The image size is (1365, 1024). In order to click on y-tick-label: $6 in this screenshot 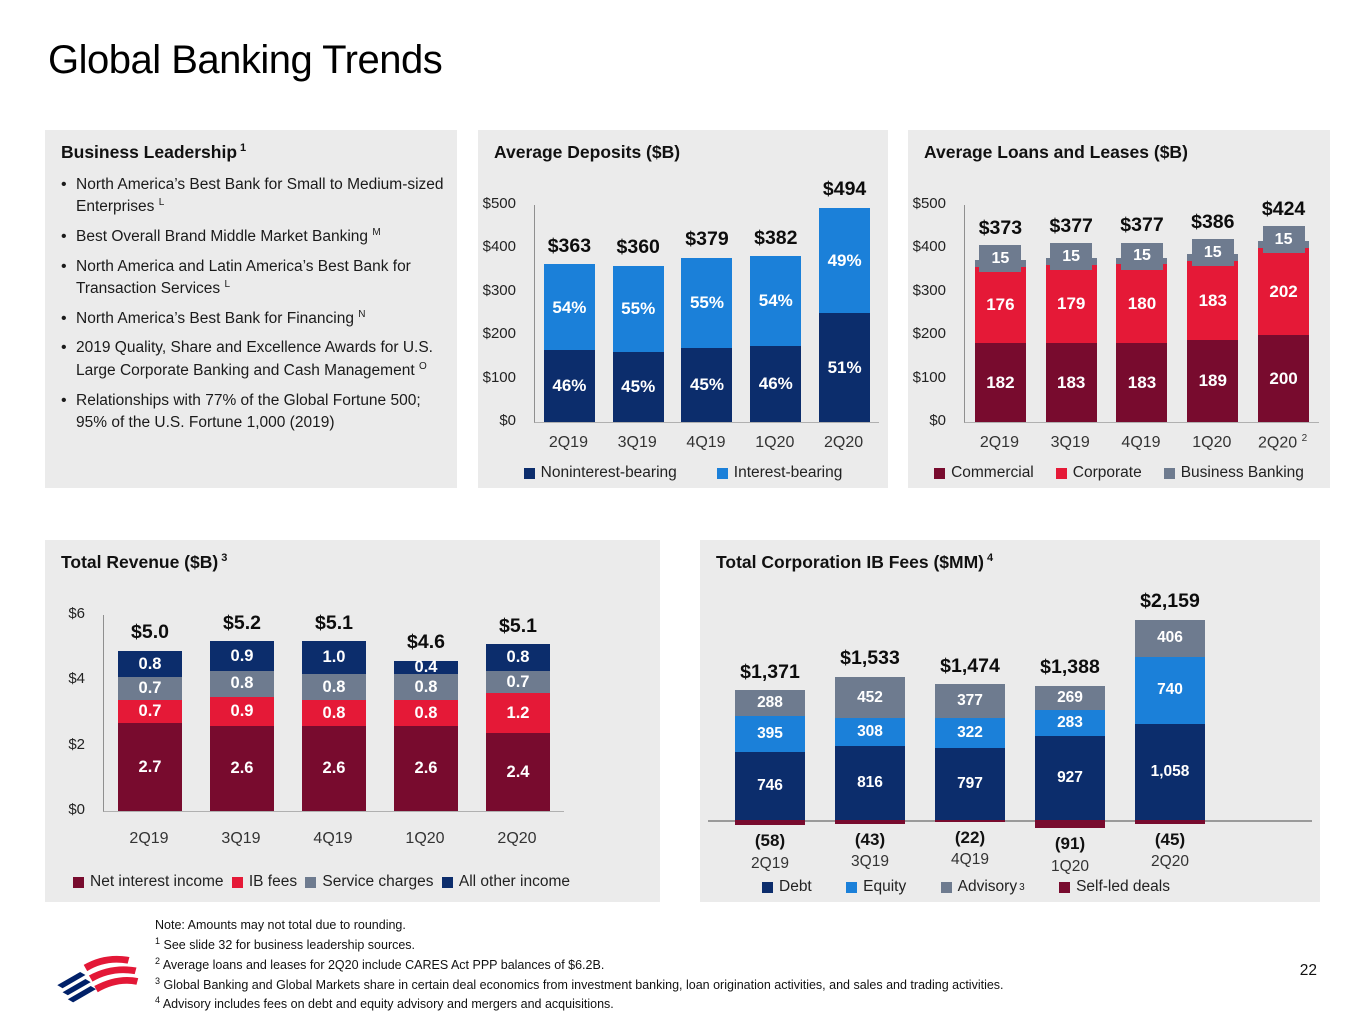, I will do `click(76, 613)`.